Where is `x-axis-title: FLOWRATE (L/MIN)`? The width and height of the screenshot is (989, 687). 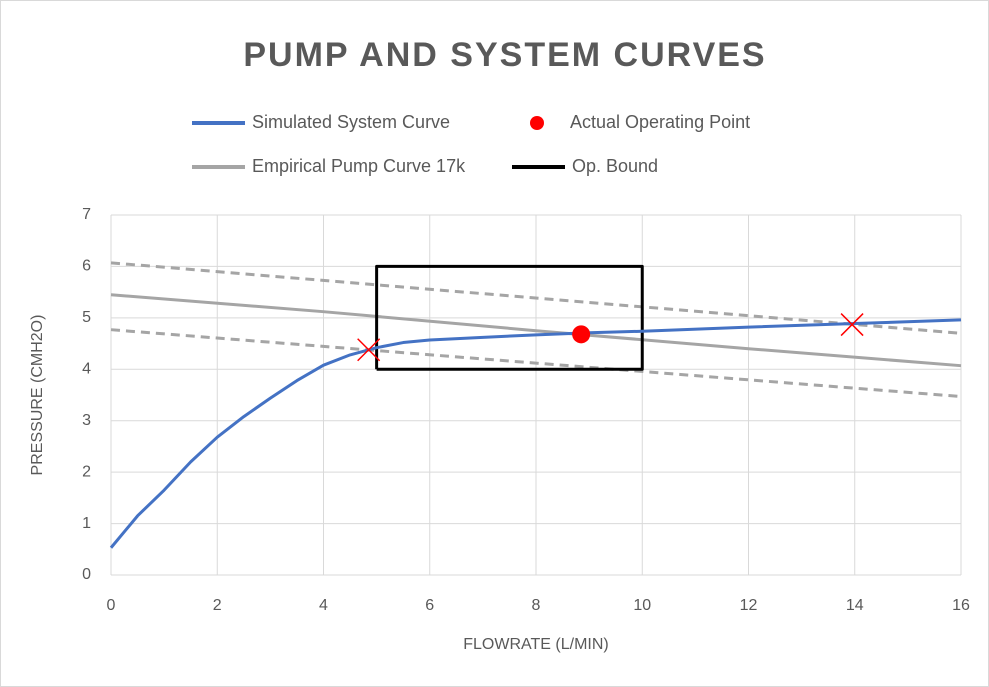
x-axis-title: FLOWRATE (L/MIN) is located at coordinates (535, 644).